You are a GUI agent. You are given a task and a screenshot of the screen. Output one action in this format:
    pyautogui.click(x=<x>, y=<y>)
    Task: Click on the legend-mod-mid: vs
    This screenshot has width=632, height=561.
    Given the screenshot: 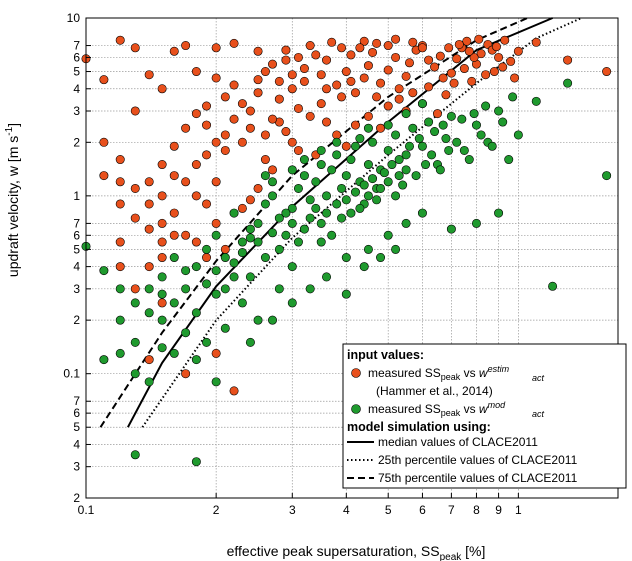 What is the action you would take?
    pyautogui.click(x=469, y=409)
    